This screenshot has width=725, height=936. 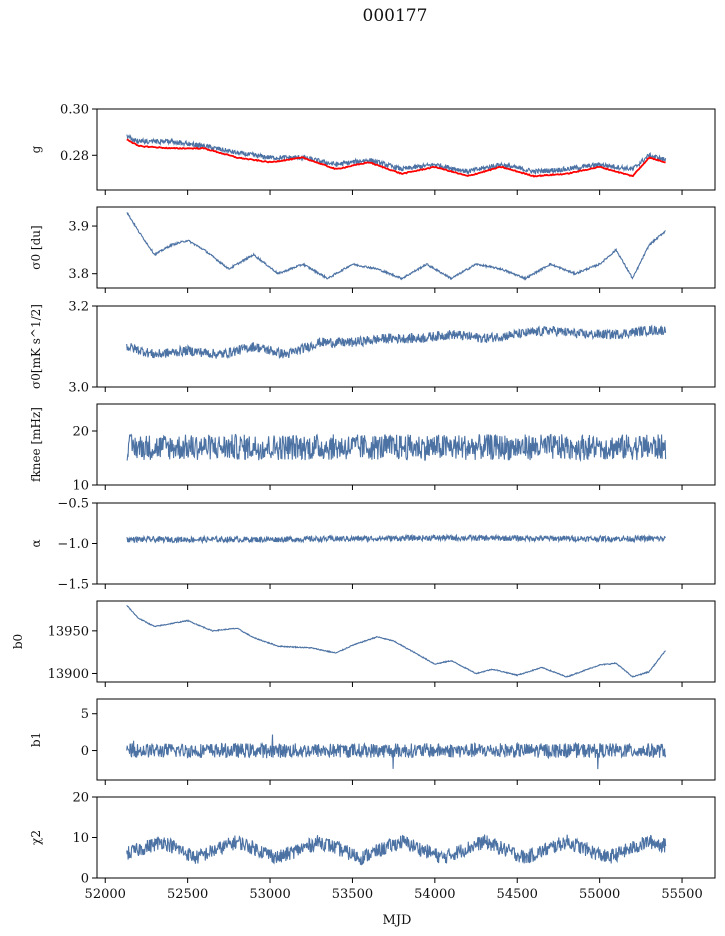 I want to click on y-axis-label: χ2, so click(x=36, y=837).